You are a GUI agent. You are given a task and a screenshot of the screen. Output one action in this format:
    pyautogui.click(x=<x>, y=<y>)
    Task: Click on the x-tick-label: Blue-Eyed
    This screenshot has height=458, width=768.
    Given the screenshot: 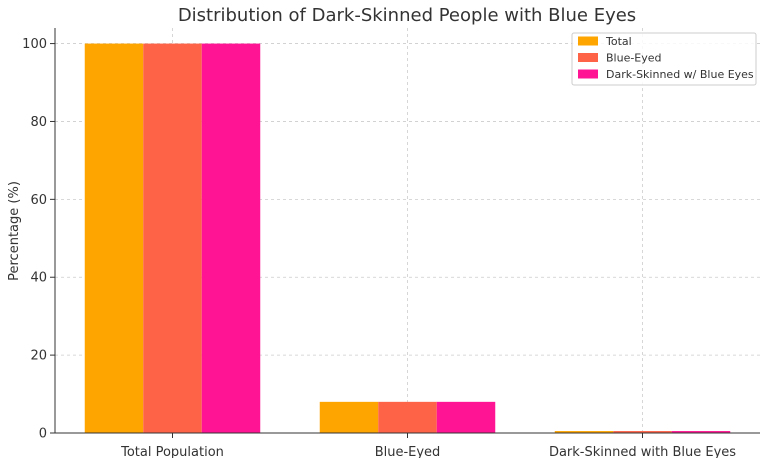 What is the action you would take?
    pyautogui.click(x=408, y=451)
    